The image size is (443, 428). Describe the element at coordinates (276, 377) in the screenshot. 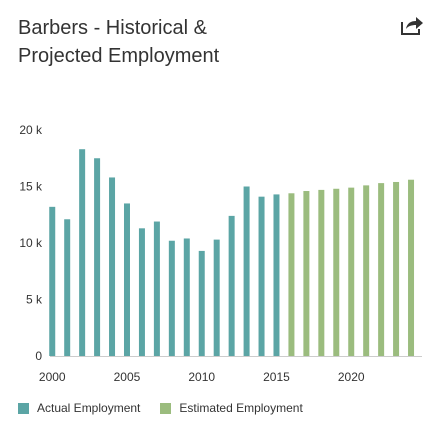

I see `x-tick-label: 2015` at that location.